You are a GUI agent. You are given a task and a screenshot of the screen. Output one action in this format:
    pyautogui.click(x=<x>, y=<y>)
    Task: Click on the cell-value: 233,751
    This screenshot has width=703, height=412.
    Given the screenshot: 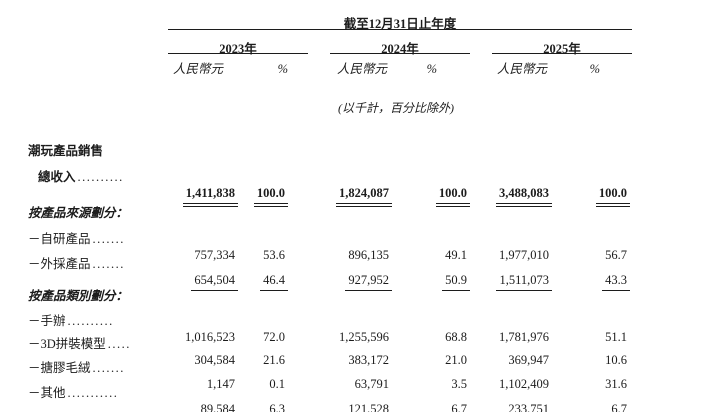 What is the action you would take?
    pyautogui.click(x=528, y=406)
    